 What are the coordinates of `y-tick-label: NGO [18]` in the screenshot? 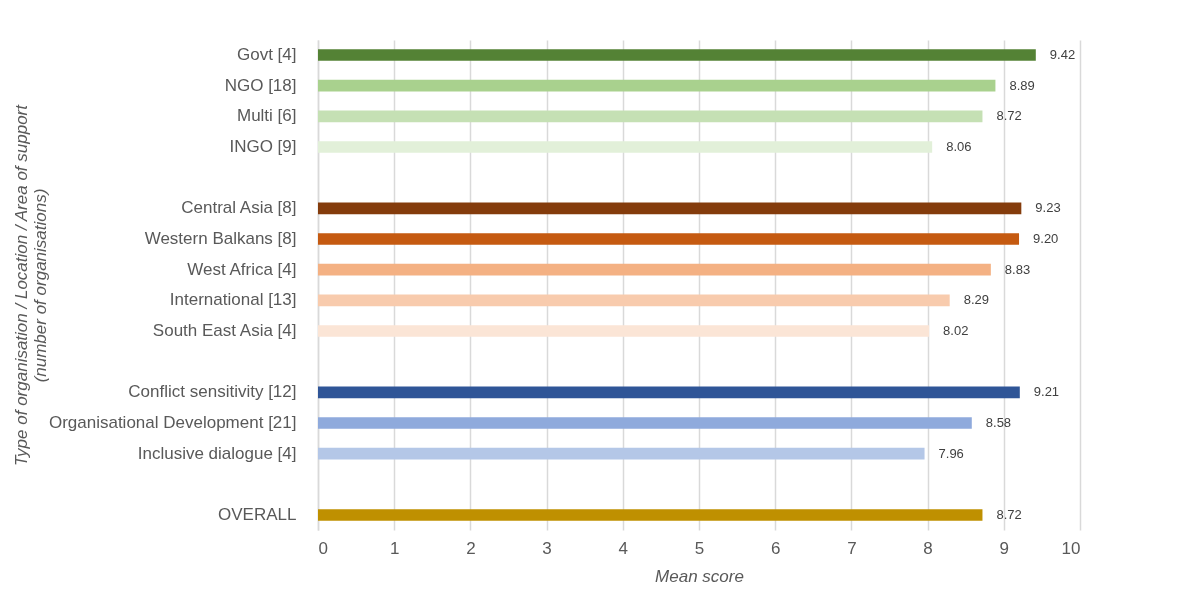 It's located at (260, 85).